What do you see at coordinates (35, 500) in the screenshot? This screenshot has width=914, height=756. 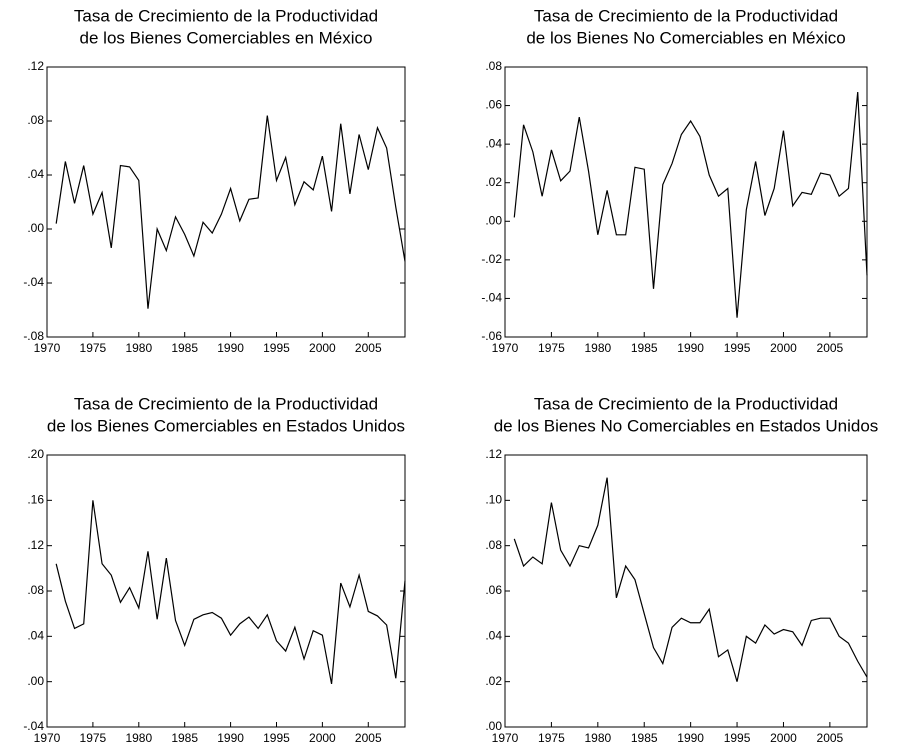 I see `y-tick-label: .16` at bounding box center [35, 500].